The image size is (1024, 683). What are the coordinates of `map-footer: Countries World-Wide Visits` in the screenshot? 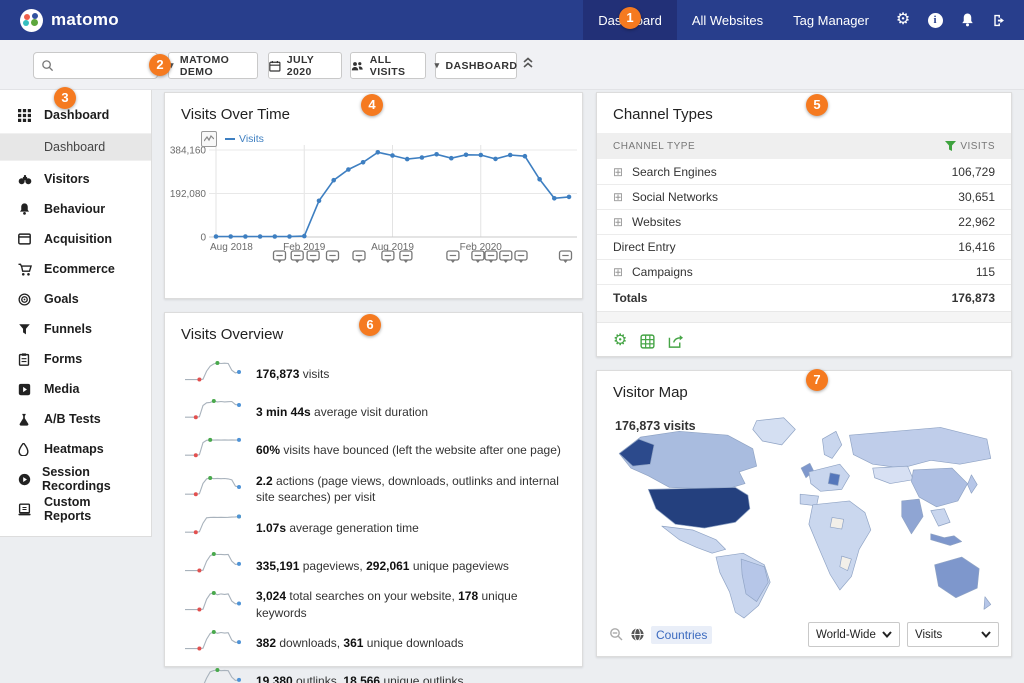 It's located at (804, 634).